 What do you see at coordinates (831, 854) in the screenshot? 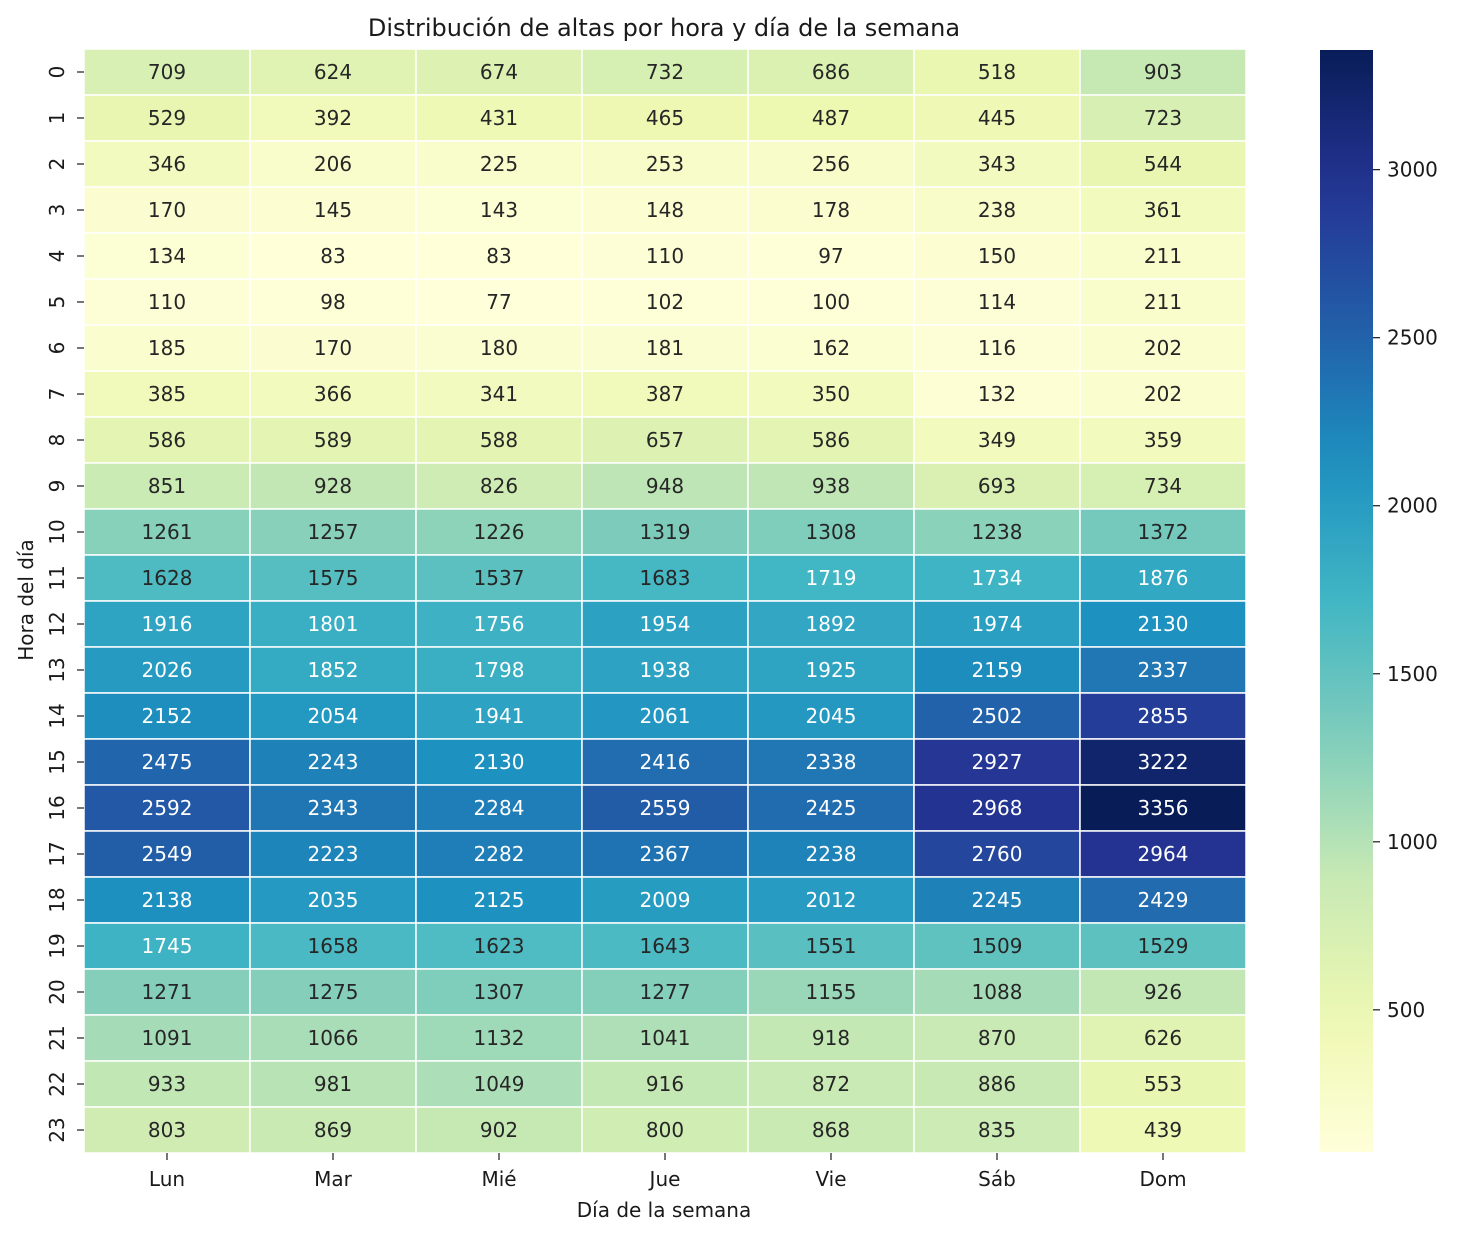
I see `cell-value-label: 2238` at bounding box center [831, 854].